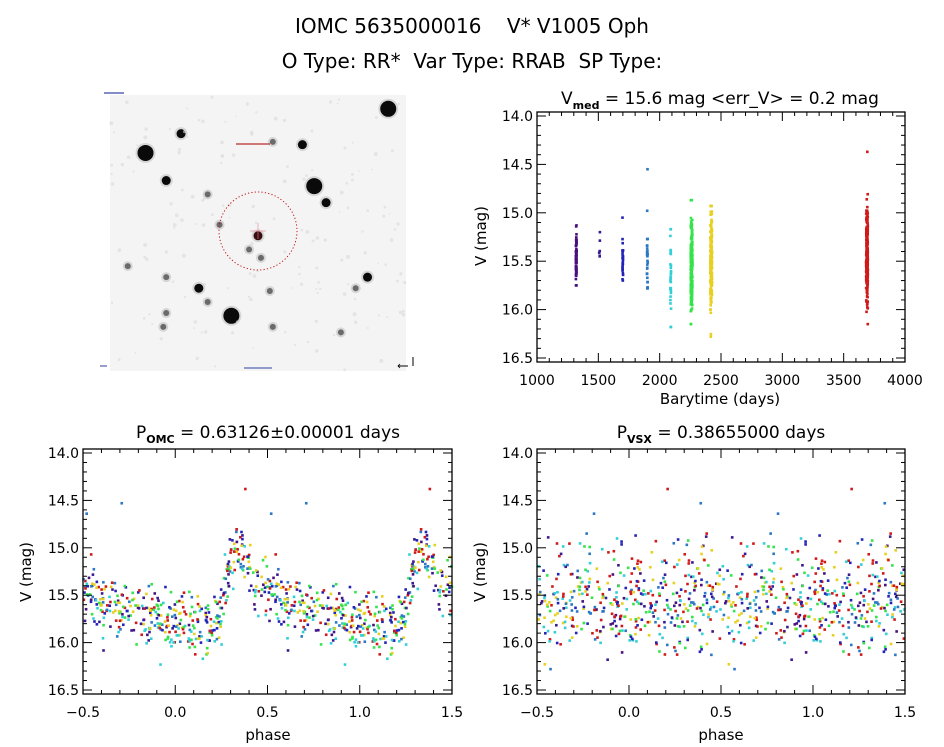 This screenshot has height=747, width=944. What do you see at coordinates (199, 288) in the screenshot?
I see `field-star` at bounding box center [199, 288].